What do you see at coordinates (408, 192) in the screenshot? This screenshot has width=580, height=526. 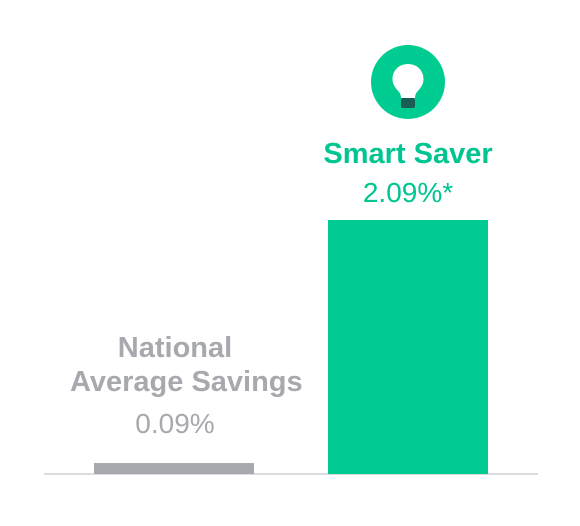 I see `value-label-smart-saver: 2.09%*` at bounding box center [408, 192].